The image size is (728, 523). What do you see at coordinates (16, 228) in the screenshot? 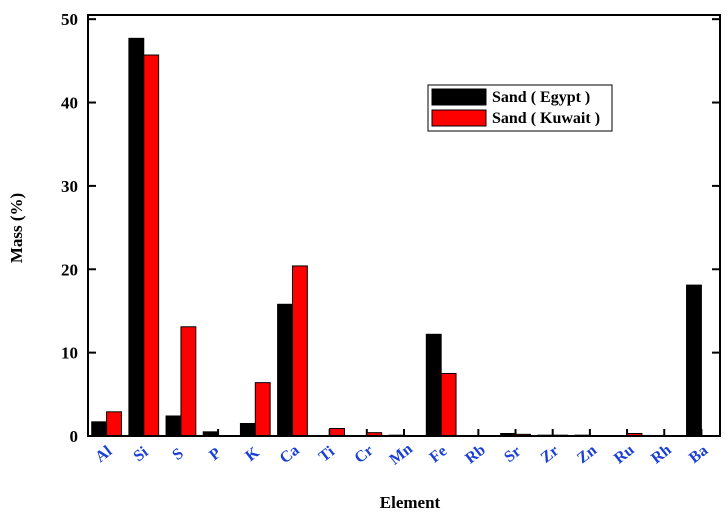
I see `y-axis-label: Mass (%)` at bounding box center [16, 228].